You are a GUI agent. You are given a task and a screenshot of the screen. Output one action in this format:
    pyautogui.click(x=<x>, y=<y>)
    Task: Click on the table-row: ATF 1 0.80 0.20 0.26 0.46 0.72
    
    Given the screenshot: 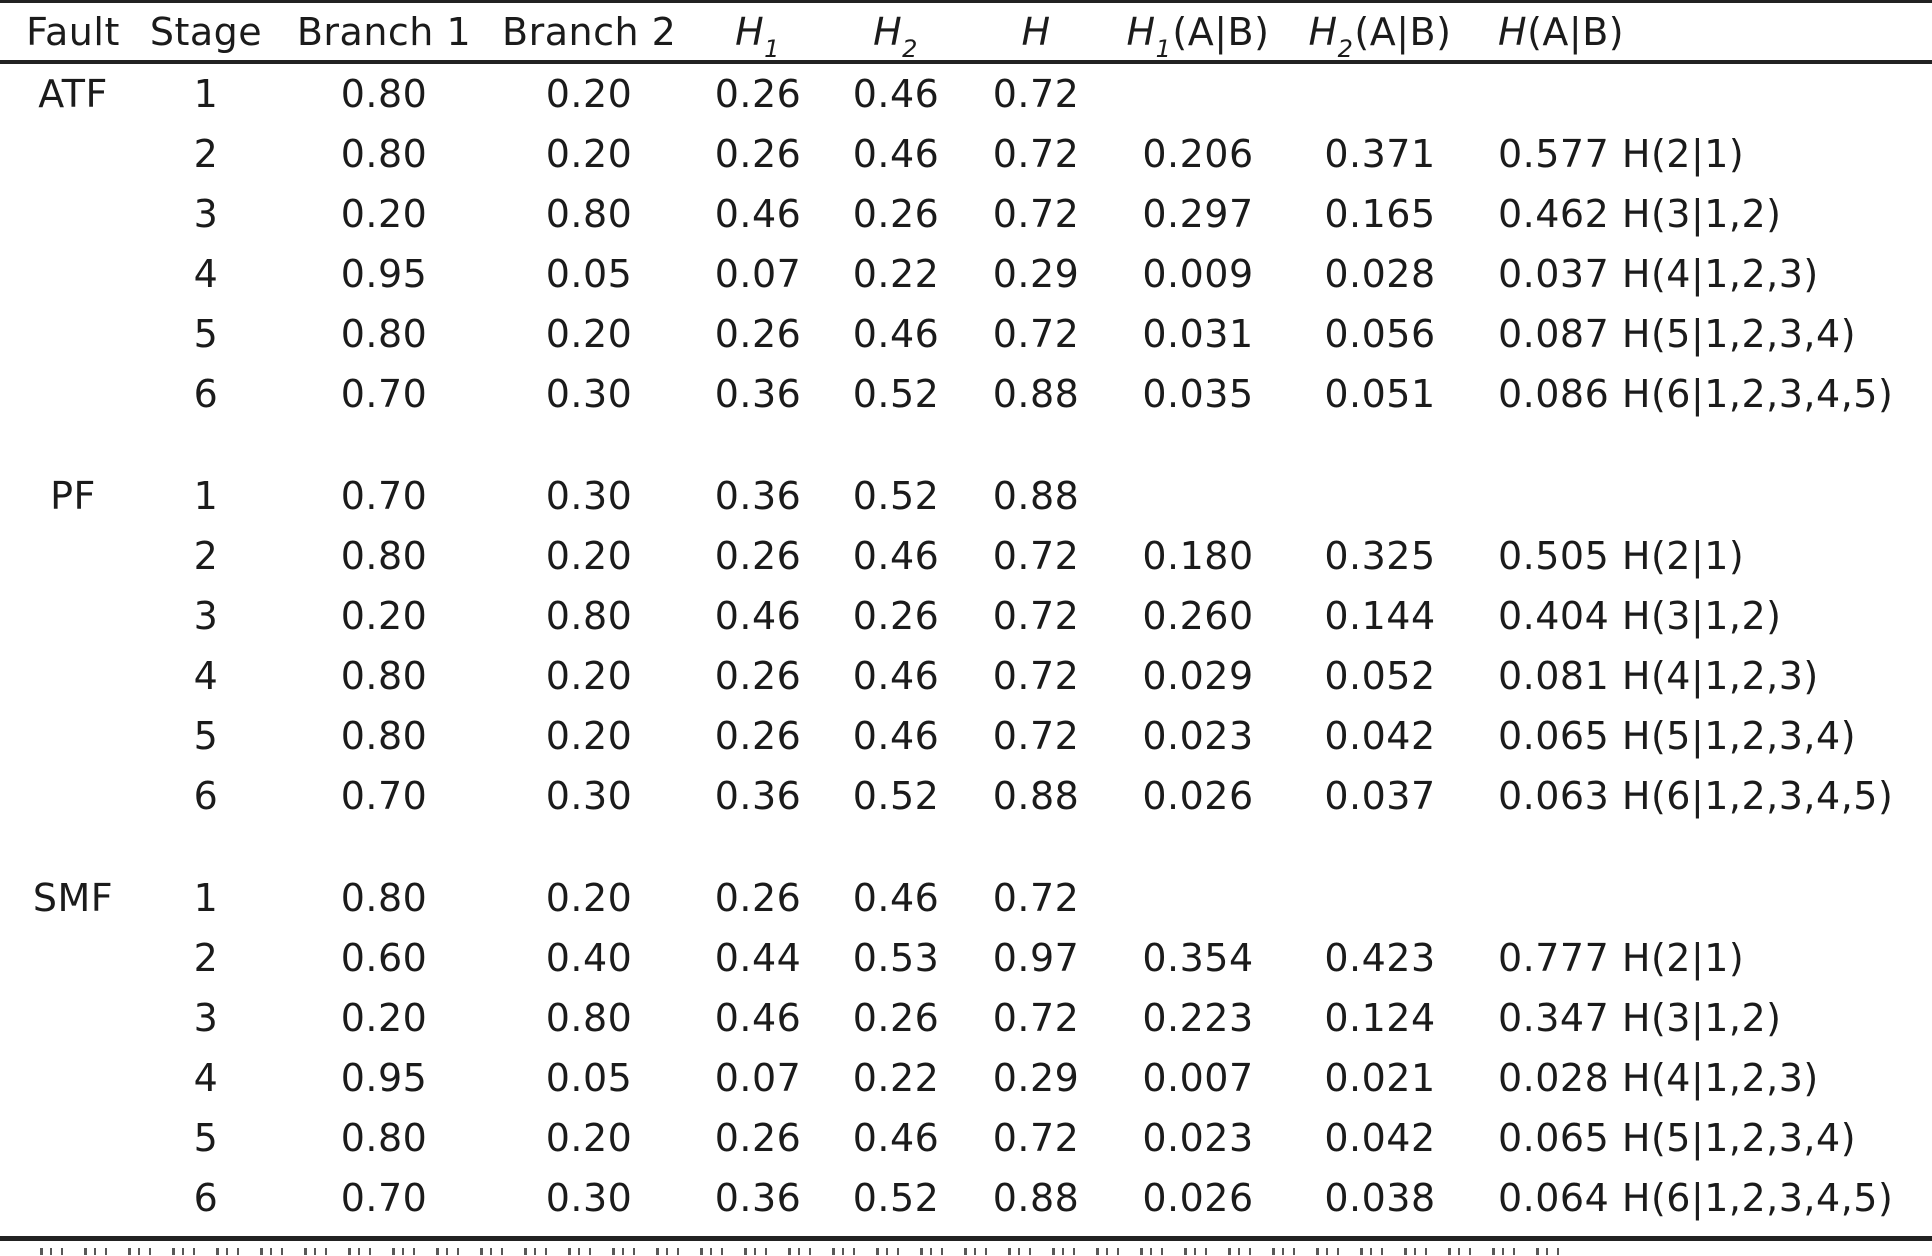 What is the action you would take?
    pyautogui.click(x=966, y=94)
    